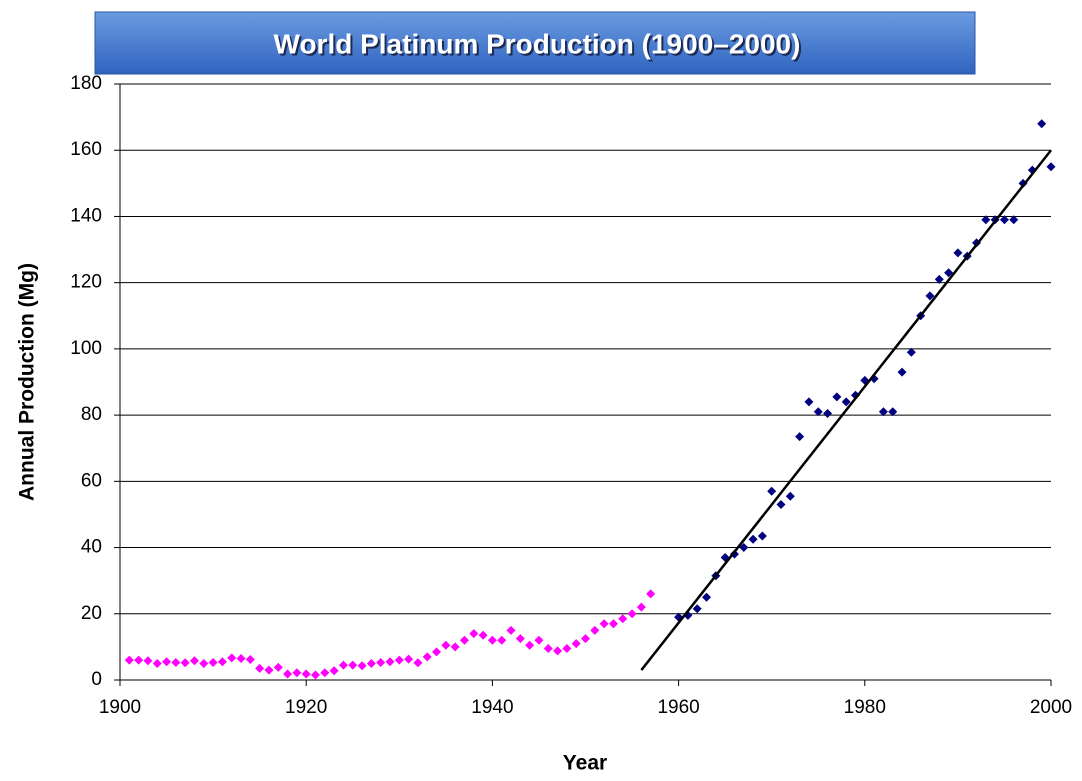  What do you see at coordinates (91, 547) in the screenshot?
I see `y-tick-label: 40` at bounding box center [91, 547].